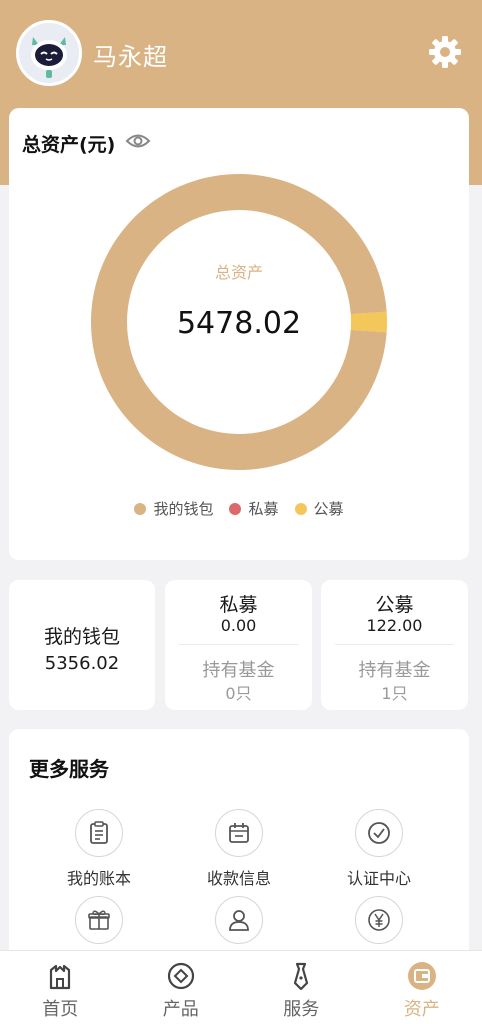 The image size is (482, 1024). Describe the element at coordinates (301, 976) in the screenshot. I see `tie-icon` at that location.